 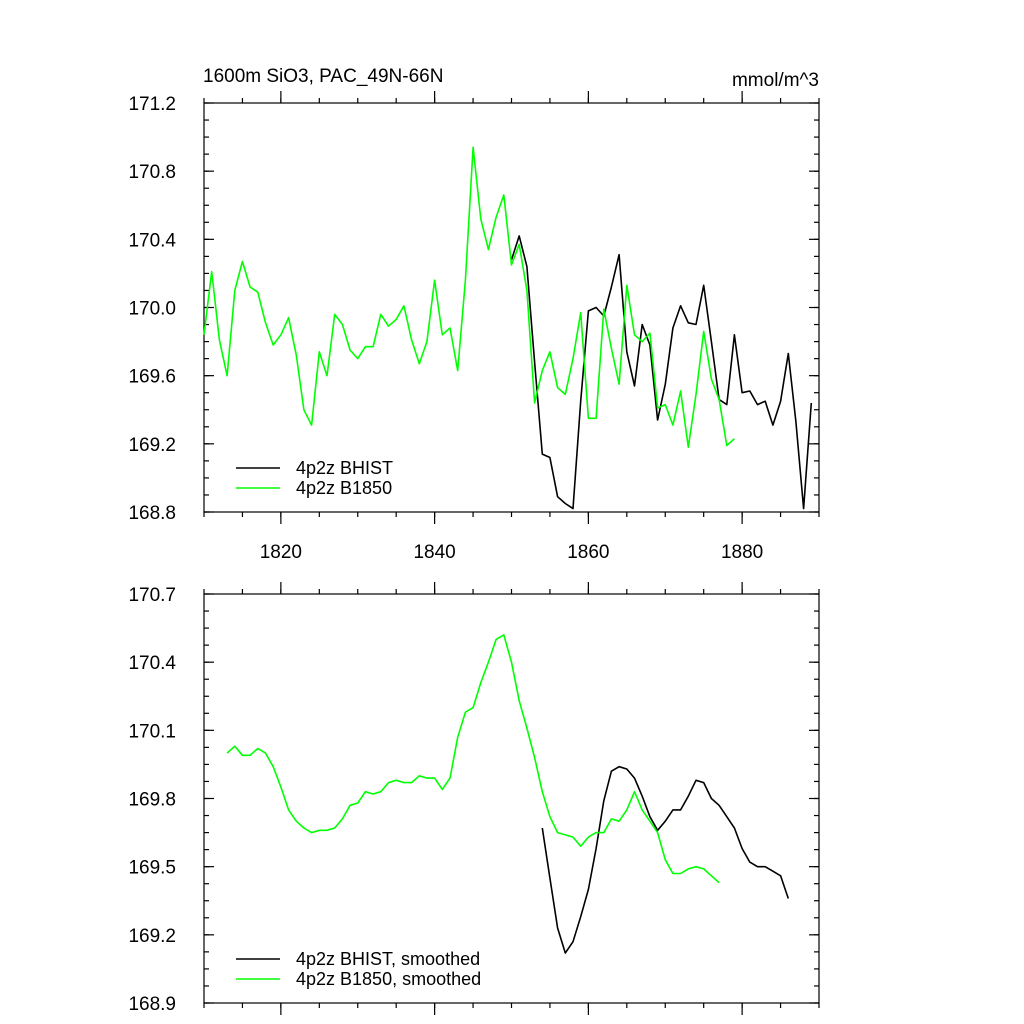 I want to click on series-line-4p2z-bhist, so click(x=661, y=372).